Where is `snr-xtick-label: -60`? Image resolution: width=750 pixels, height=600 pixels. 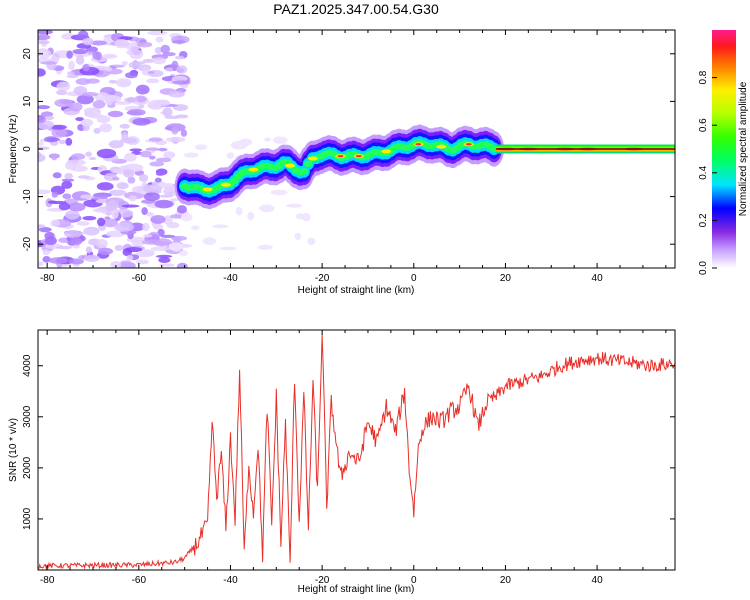
snr-xtick-label: -60 is located at coordinates (139, 580).